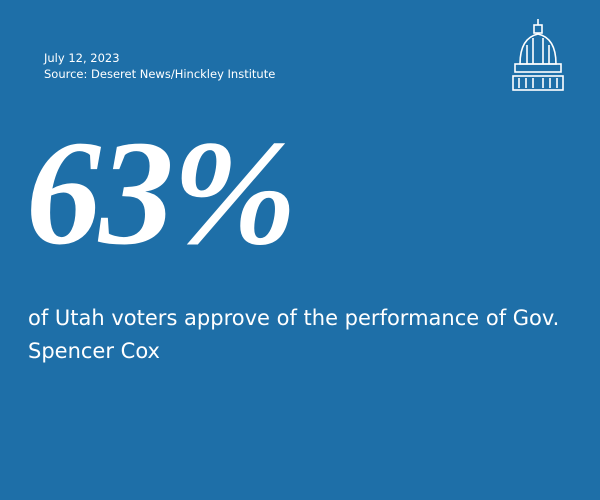 The image size is (600, 500). Describe the element at coordinates (161, 193) in the screenshot. I see `stat-value: 63%` at that location.